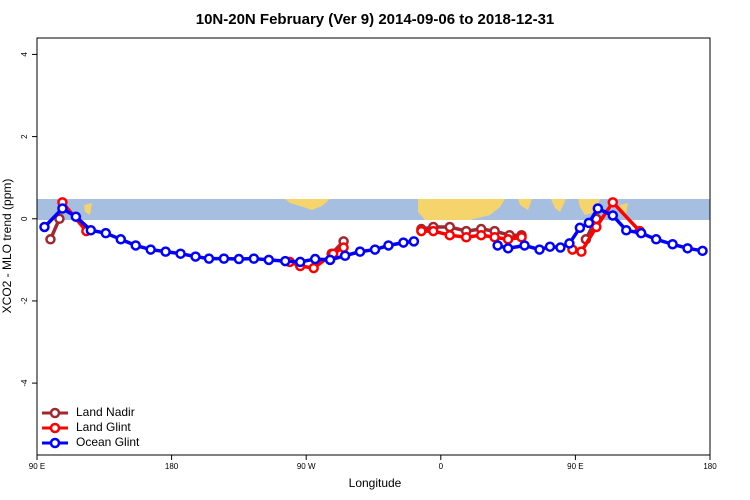 The width and height of the screenshot is (750, 500). What do you see at coordinates (24, 383) in the screenshot?
I see `y-tick-label: -4` at bounding box center [24, 383].